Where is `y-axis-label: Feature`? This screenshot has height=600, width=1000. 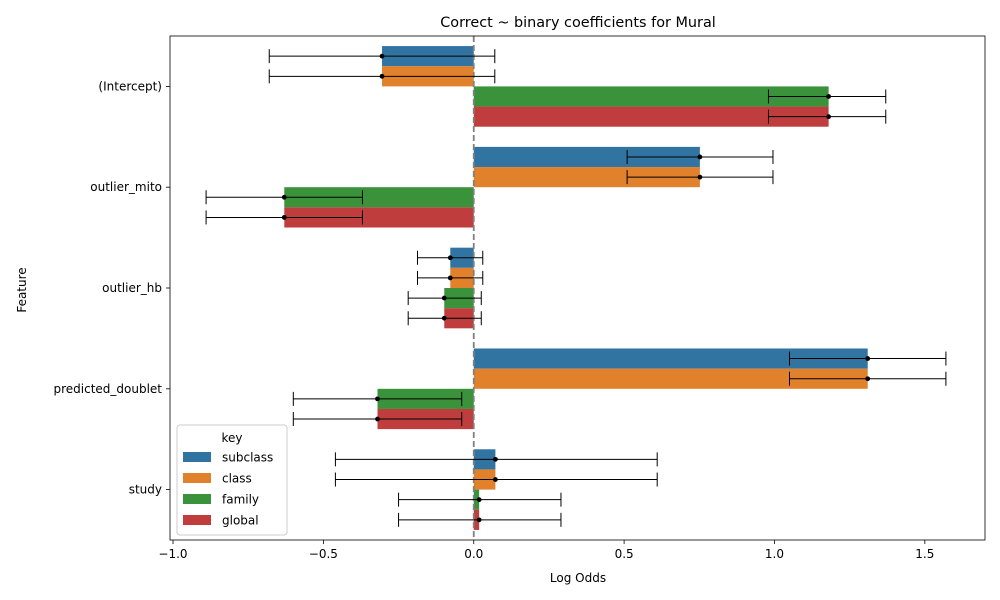
y-axis-label: Feature is located at coordinates (22, 289).